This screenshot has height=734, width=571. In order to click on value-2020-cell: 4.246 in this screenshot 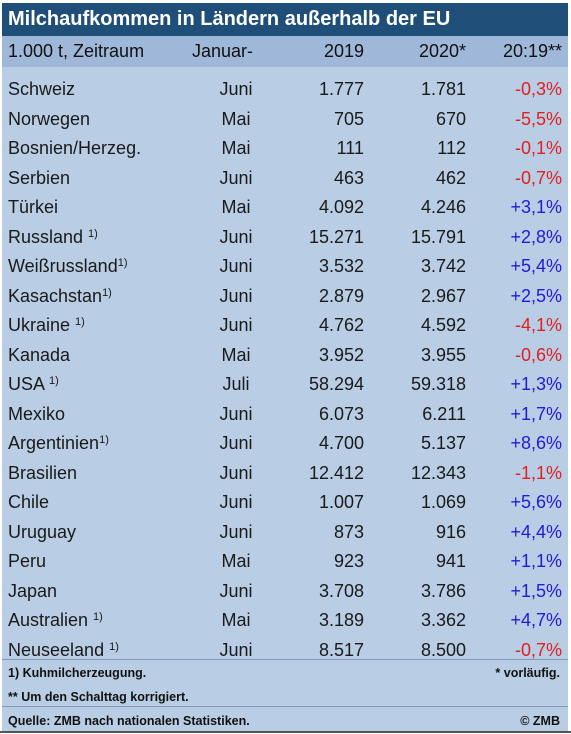, I will do `click(443, 207)`.